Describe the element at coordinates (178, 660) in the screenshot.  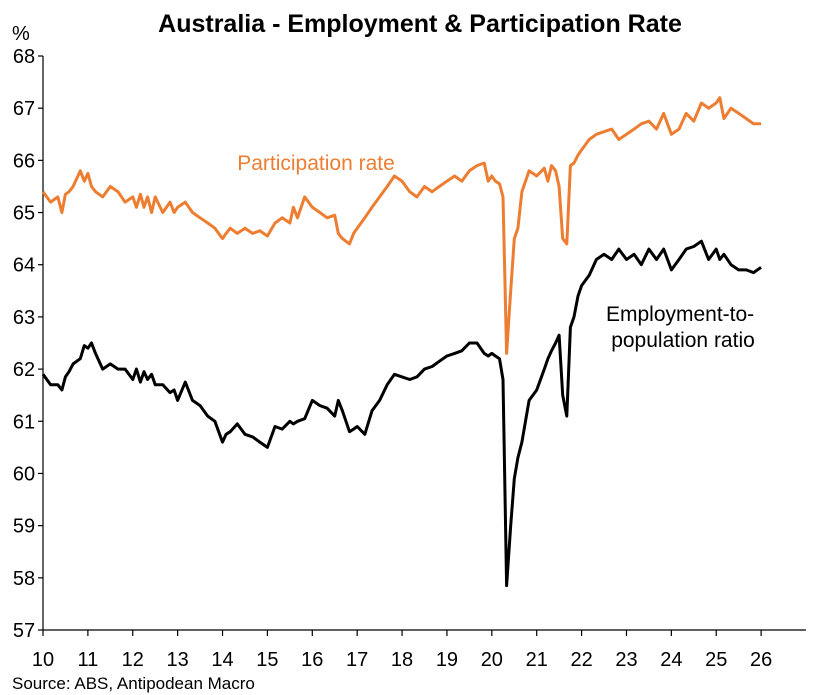
I see `x-tick-label: 13` at that location.